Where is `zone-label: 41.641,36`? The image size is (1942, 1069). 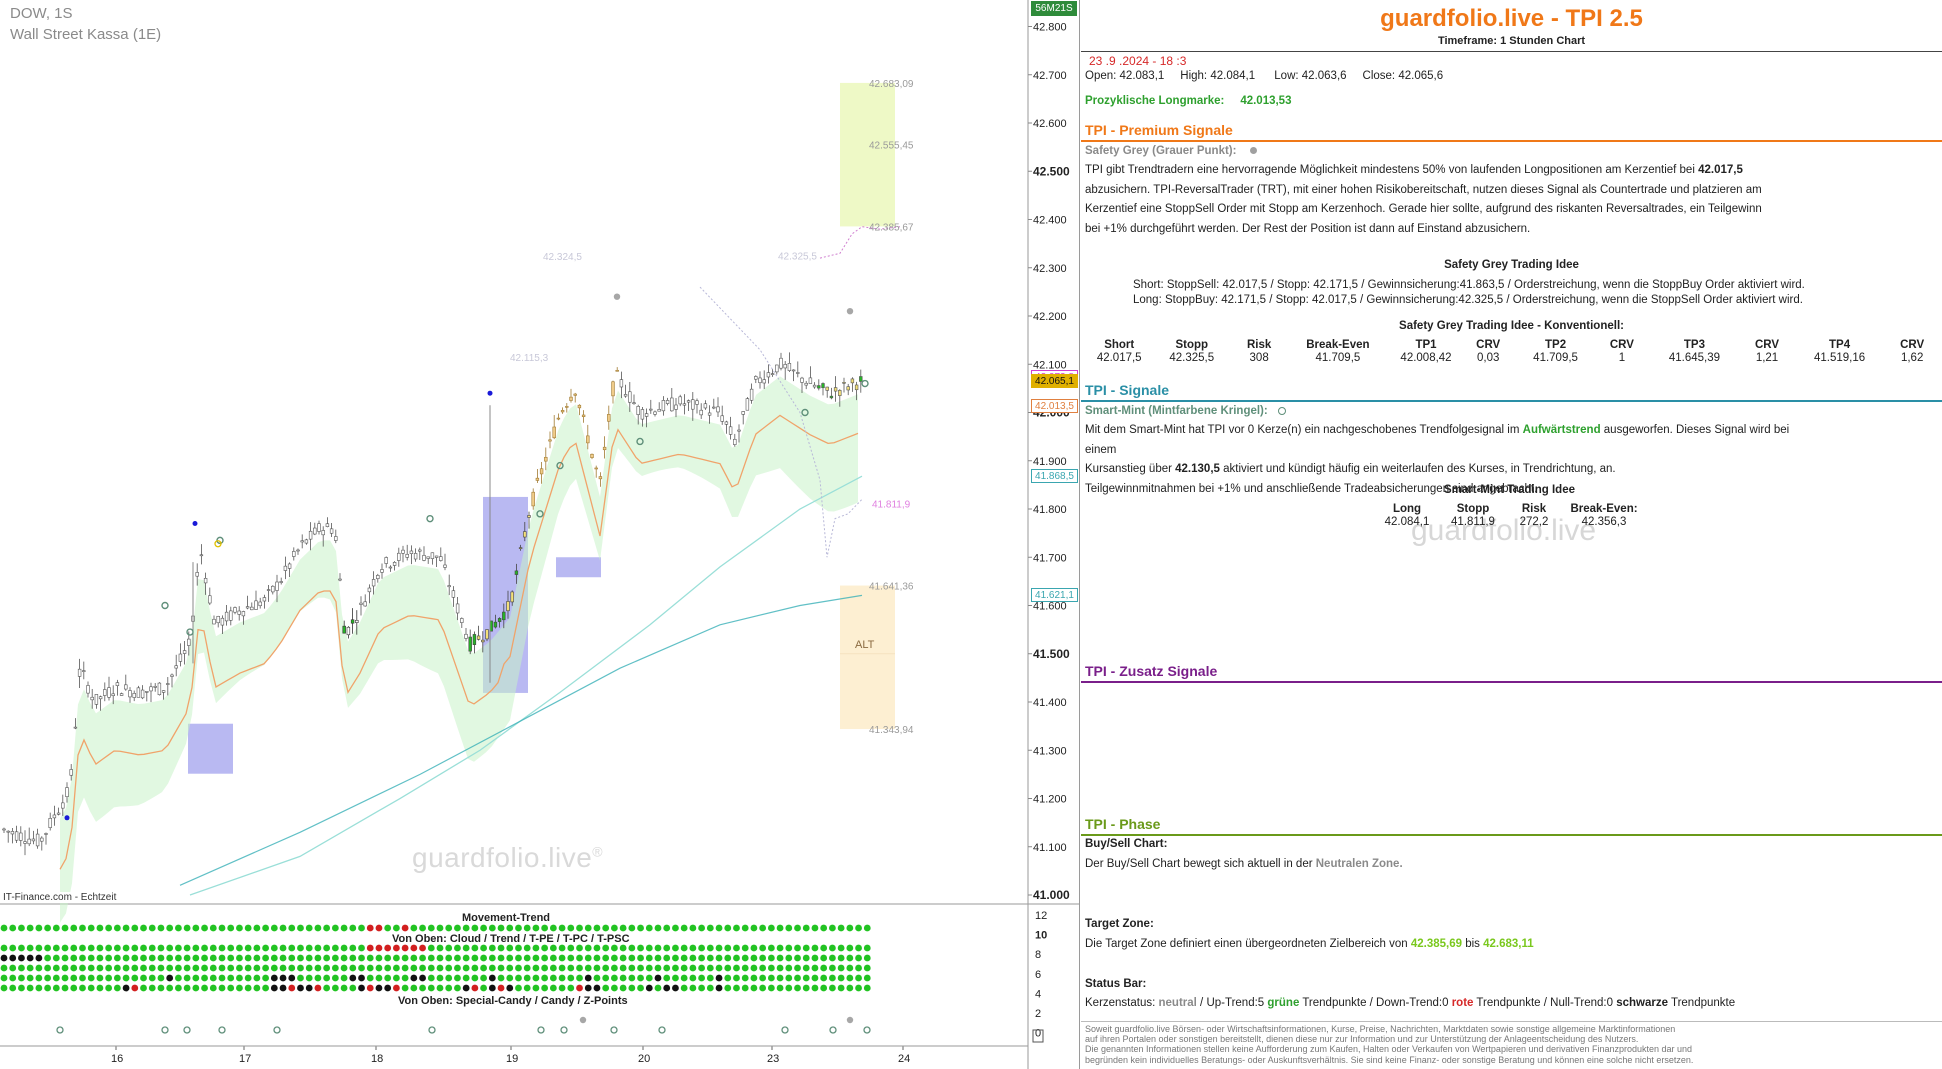 zone-label: 41.641,36 is located at coordinates (891, 587).